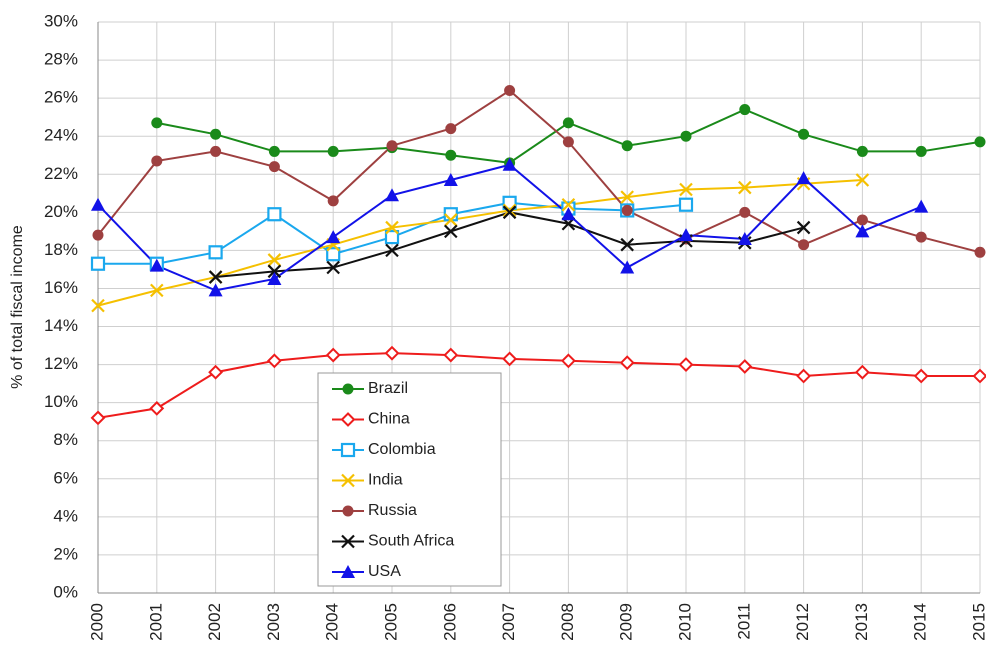 This screenshot has height=657, width=986. I want to click on y-tick-label: 16%, so click(61, 287).